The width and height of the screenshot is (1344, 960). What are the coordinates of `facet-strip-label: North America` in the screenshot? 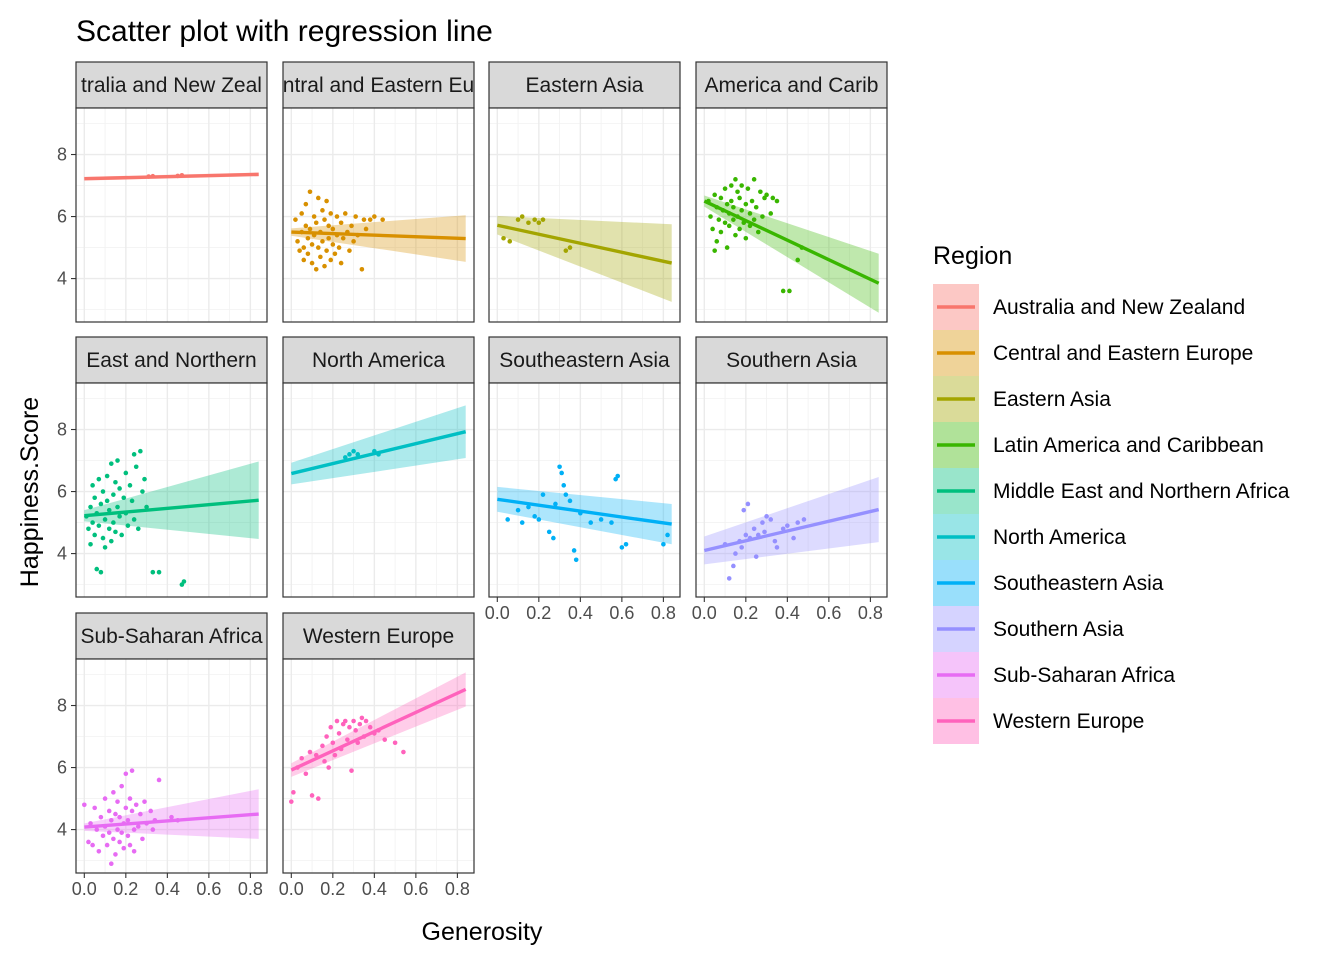 It's located at (378, 360).